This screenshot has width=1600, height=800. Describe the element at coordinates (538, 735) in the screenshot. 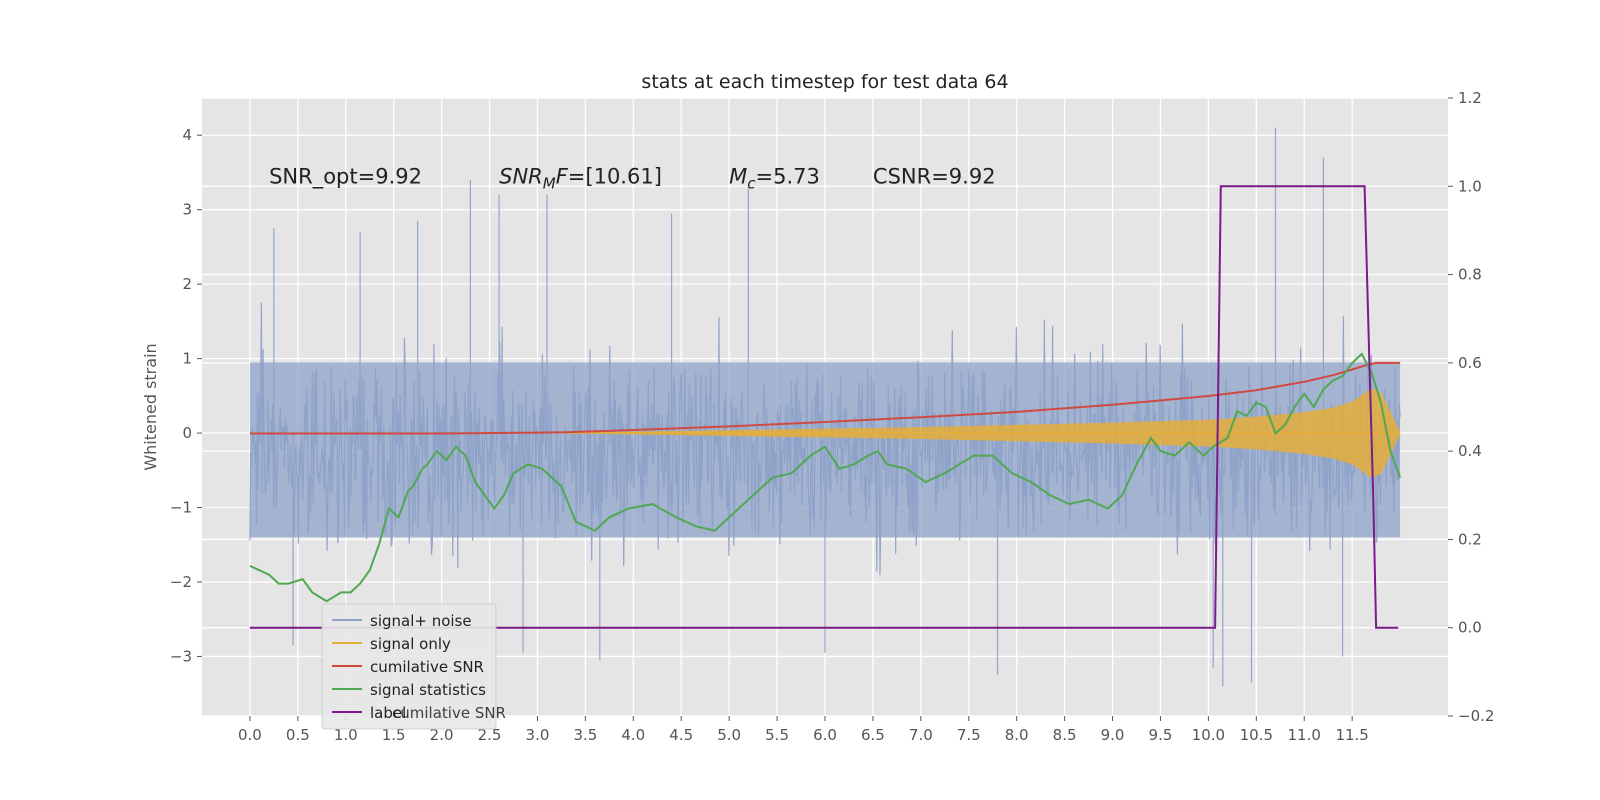

I see `x-tick-label: 3.0` at that location.